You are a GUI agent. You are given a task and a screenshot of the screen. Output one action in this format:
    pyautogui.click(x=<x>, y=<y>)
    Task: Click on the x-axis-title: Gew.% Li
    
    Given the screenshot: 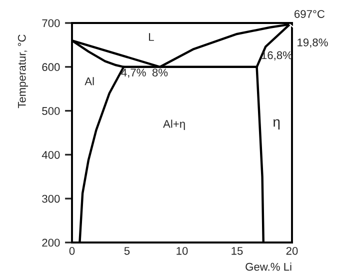 What is the action you would take?
    pyautogui.click(x=269, y=266)
    